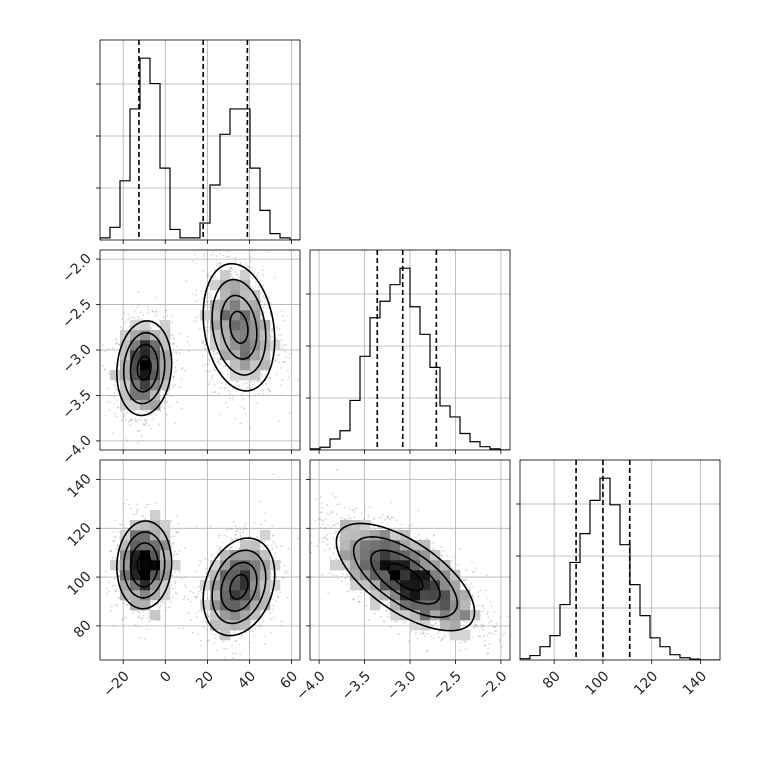  I want to click on x-tick-label-p0-0: −20, so click(117, 684).